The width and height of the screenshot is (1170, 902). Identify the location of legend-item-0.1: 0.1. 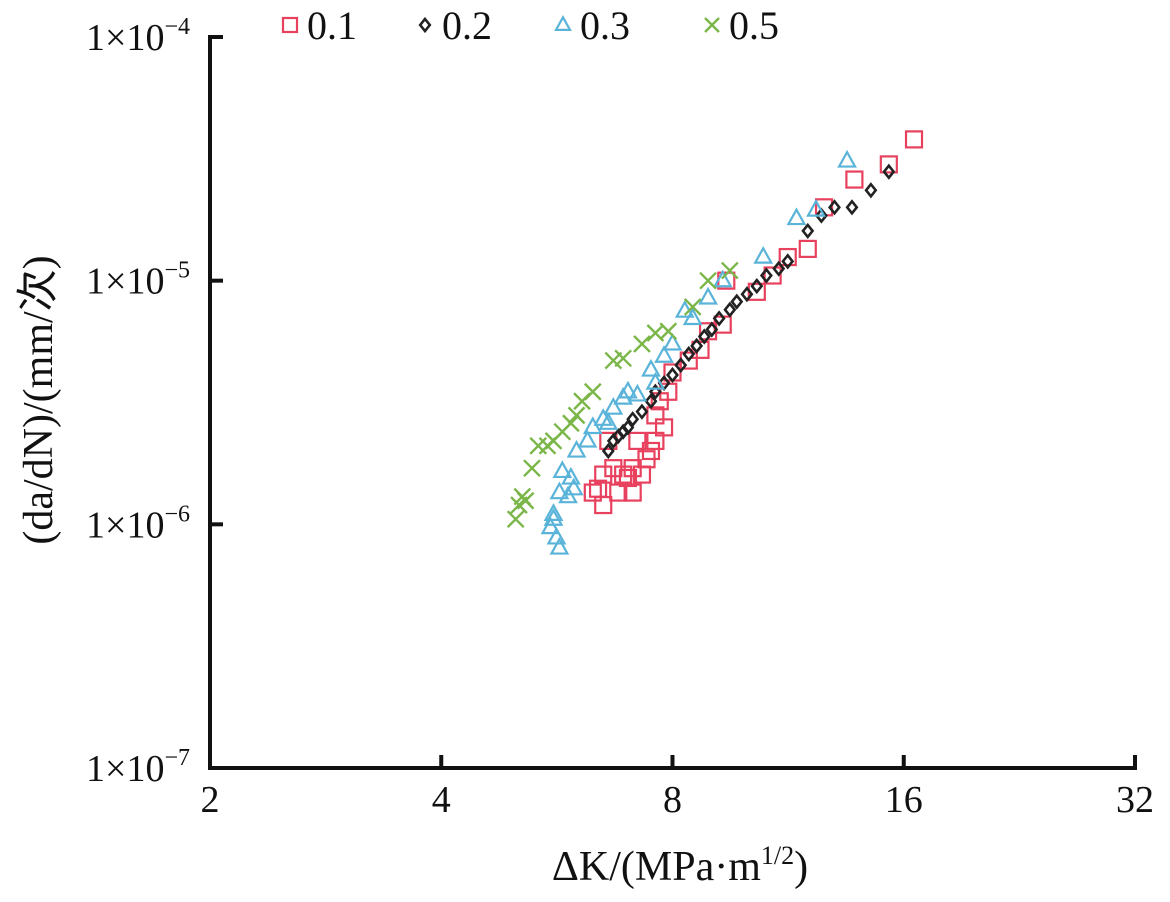
(319, 25).